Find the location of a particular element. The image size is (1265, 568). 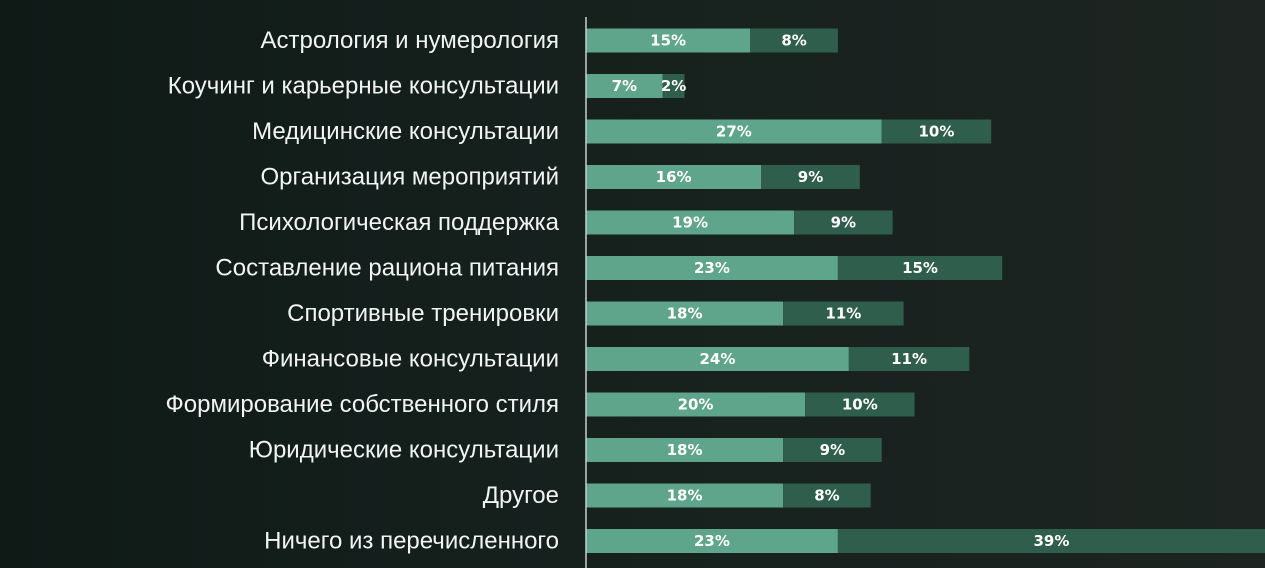

value-label: 27% is located at coordinates (734, 132).